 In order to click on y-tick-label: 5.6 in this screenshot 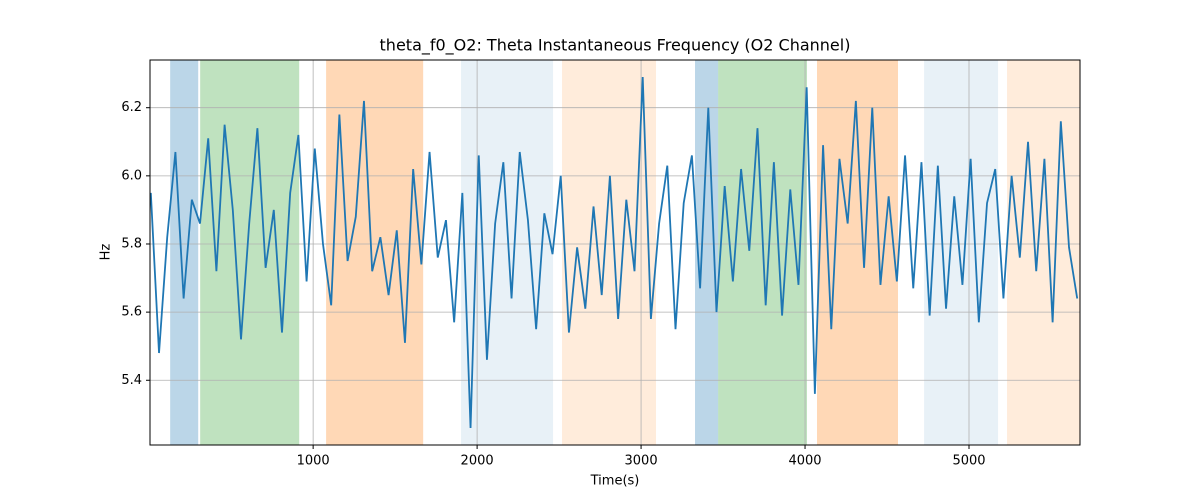, I will do `click(131, 312)`.